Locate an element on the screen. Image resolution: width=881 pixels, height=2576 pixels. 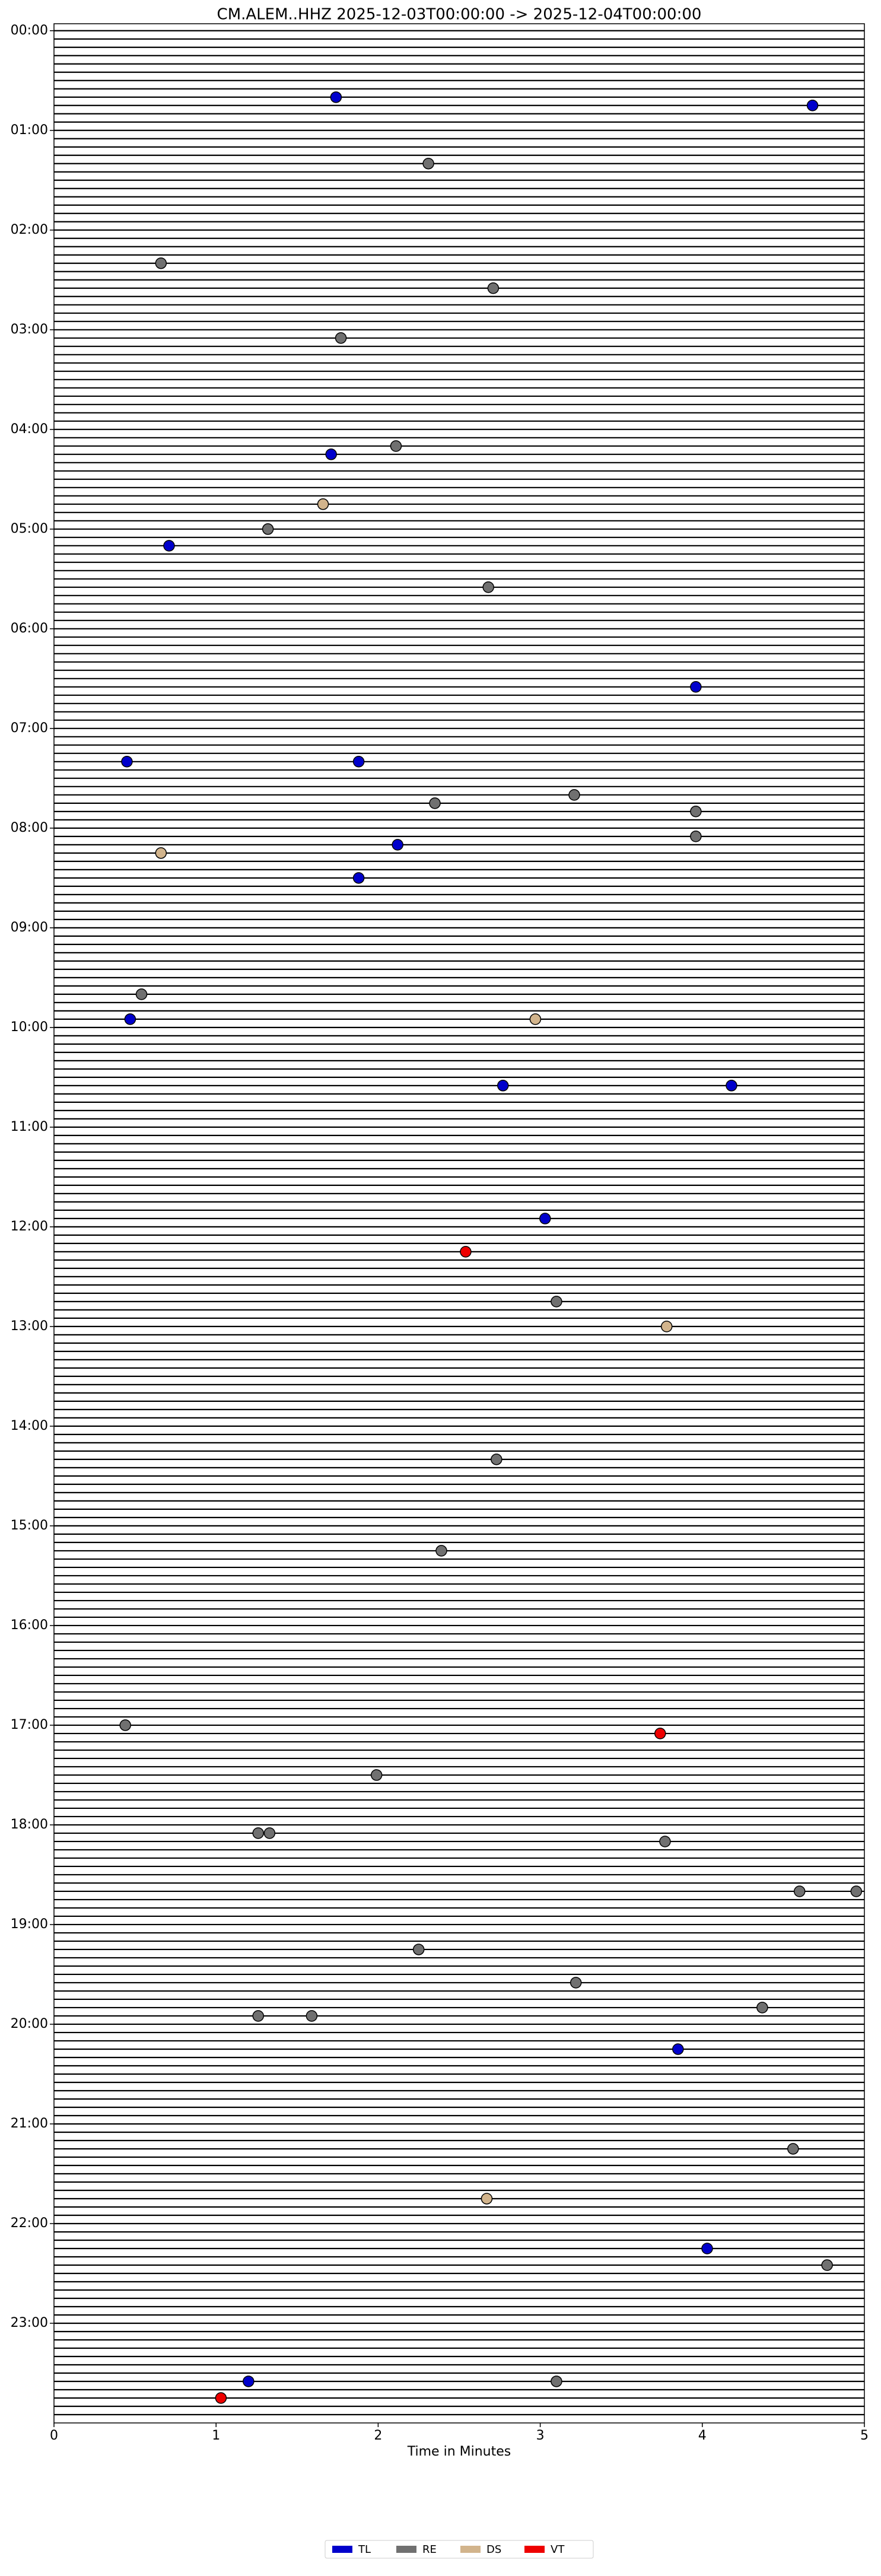
y-tick-label: 08:00 is located at coordinates (29, 827).